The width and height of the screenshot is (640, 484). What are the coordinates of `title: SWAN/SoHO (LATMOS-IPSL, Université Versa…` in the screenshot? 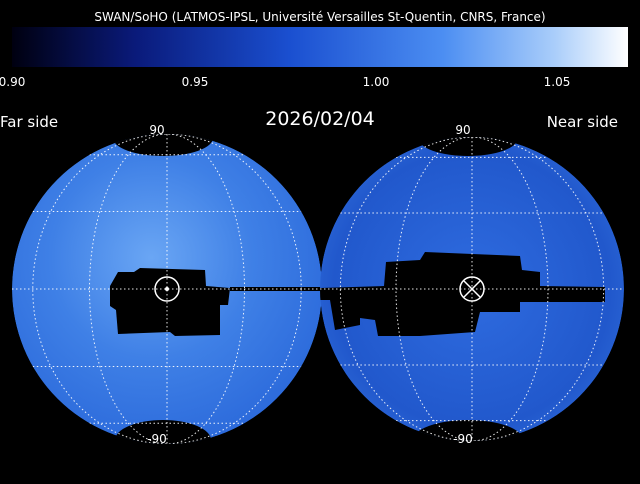 It's located at (319, 17).